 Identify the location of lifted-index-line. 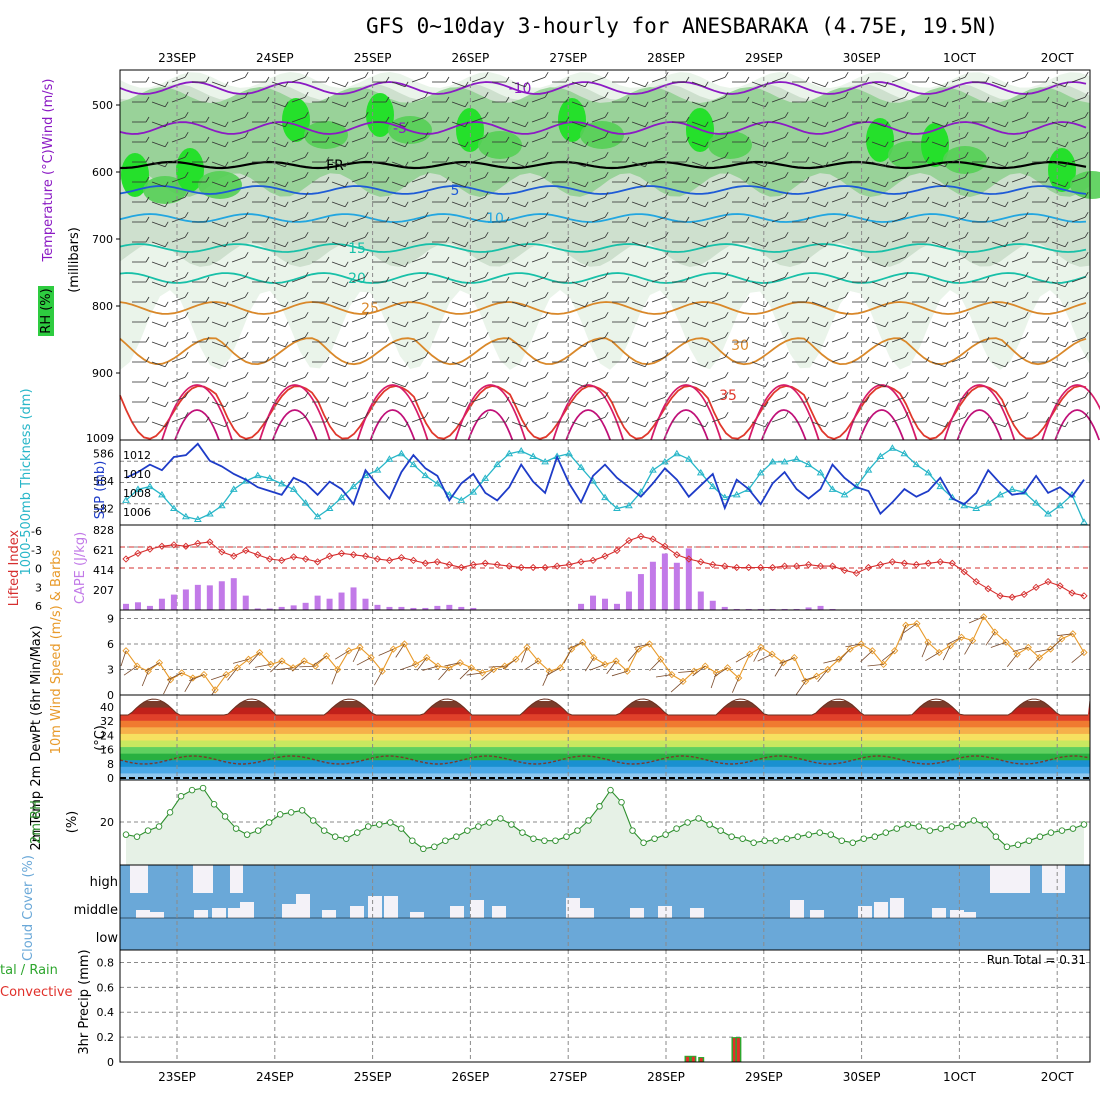
(605, 566).